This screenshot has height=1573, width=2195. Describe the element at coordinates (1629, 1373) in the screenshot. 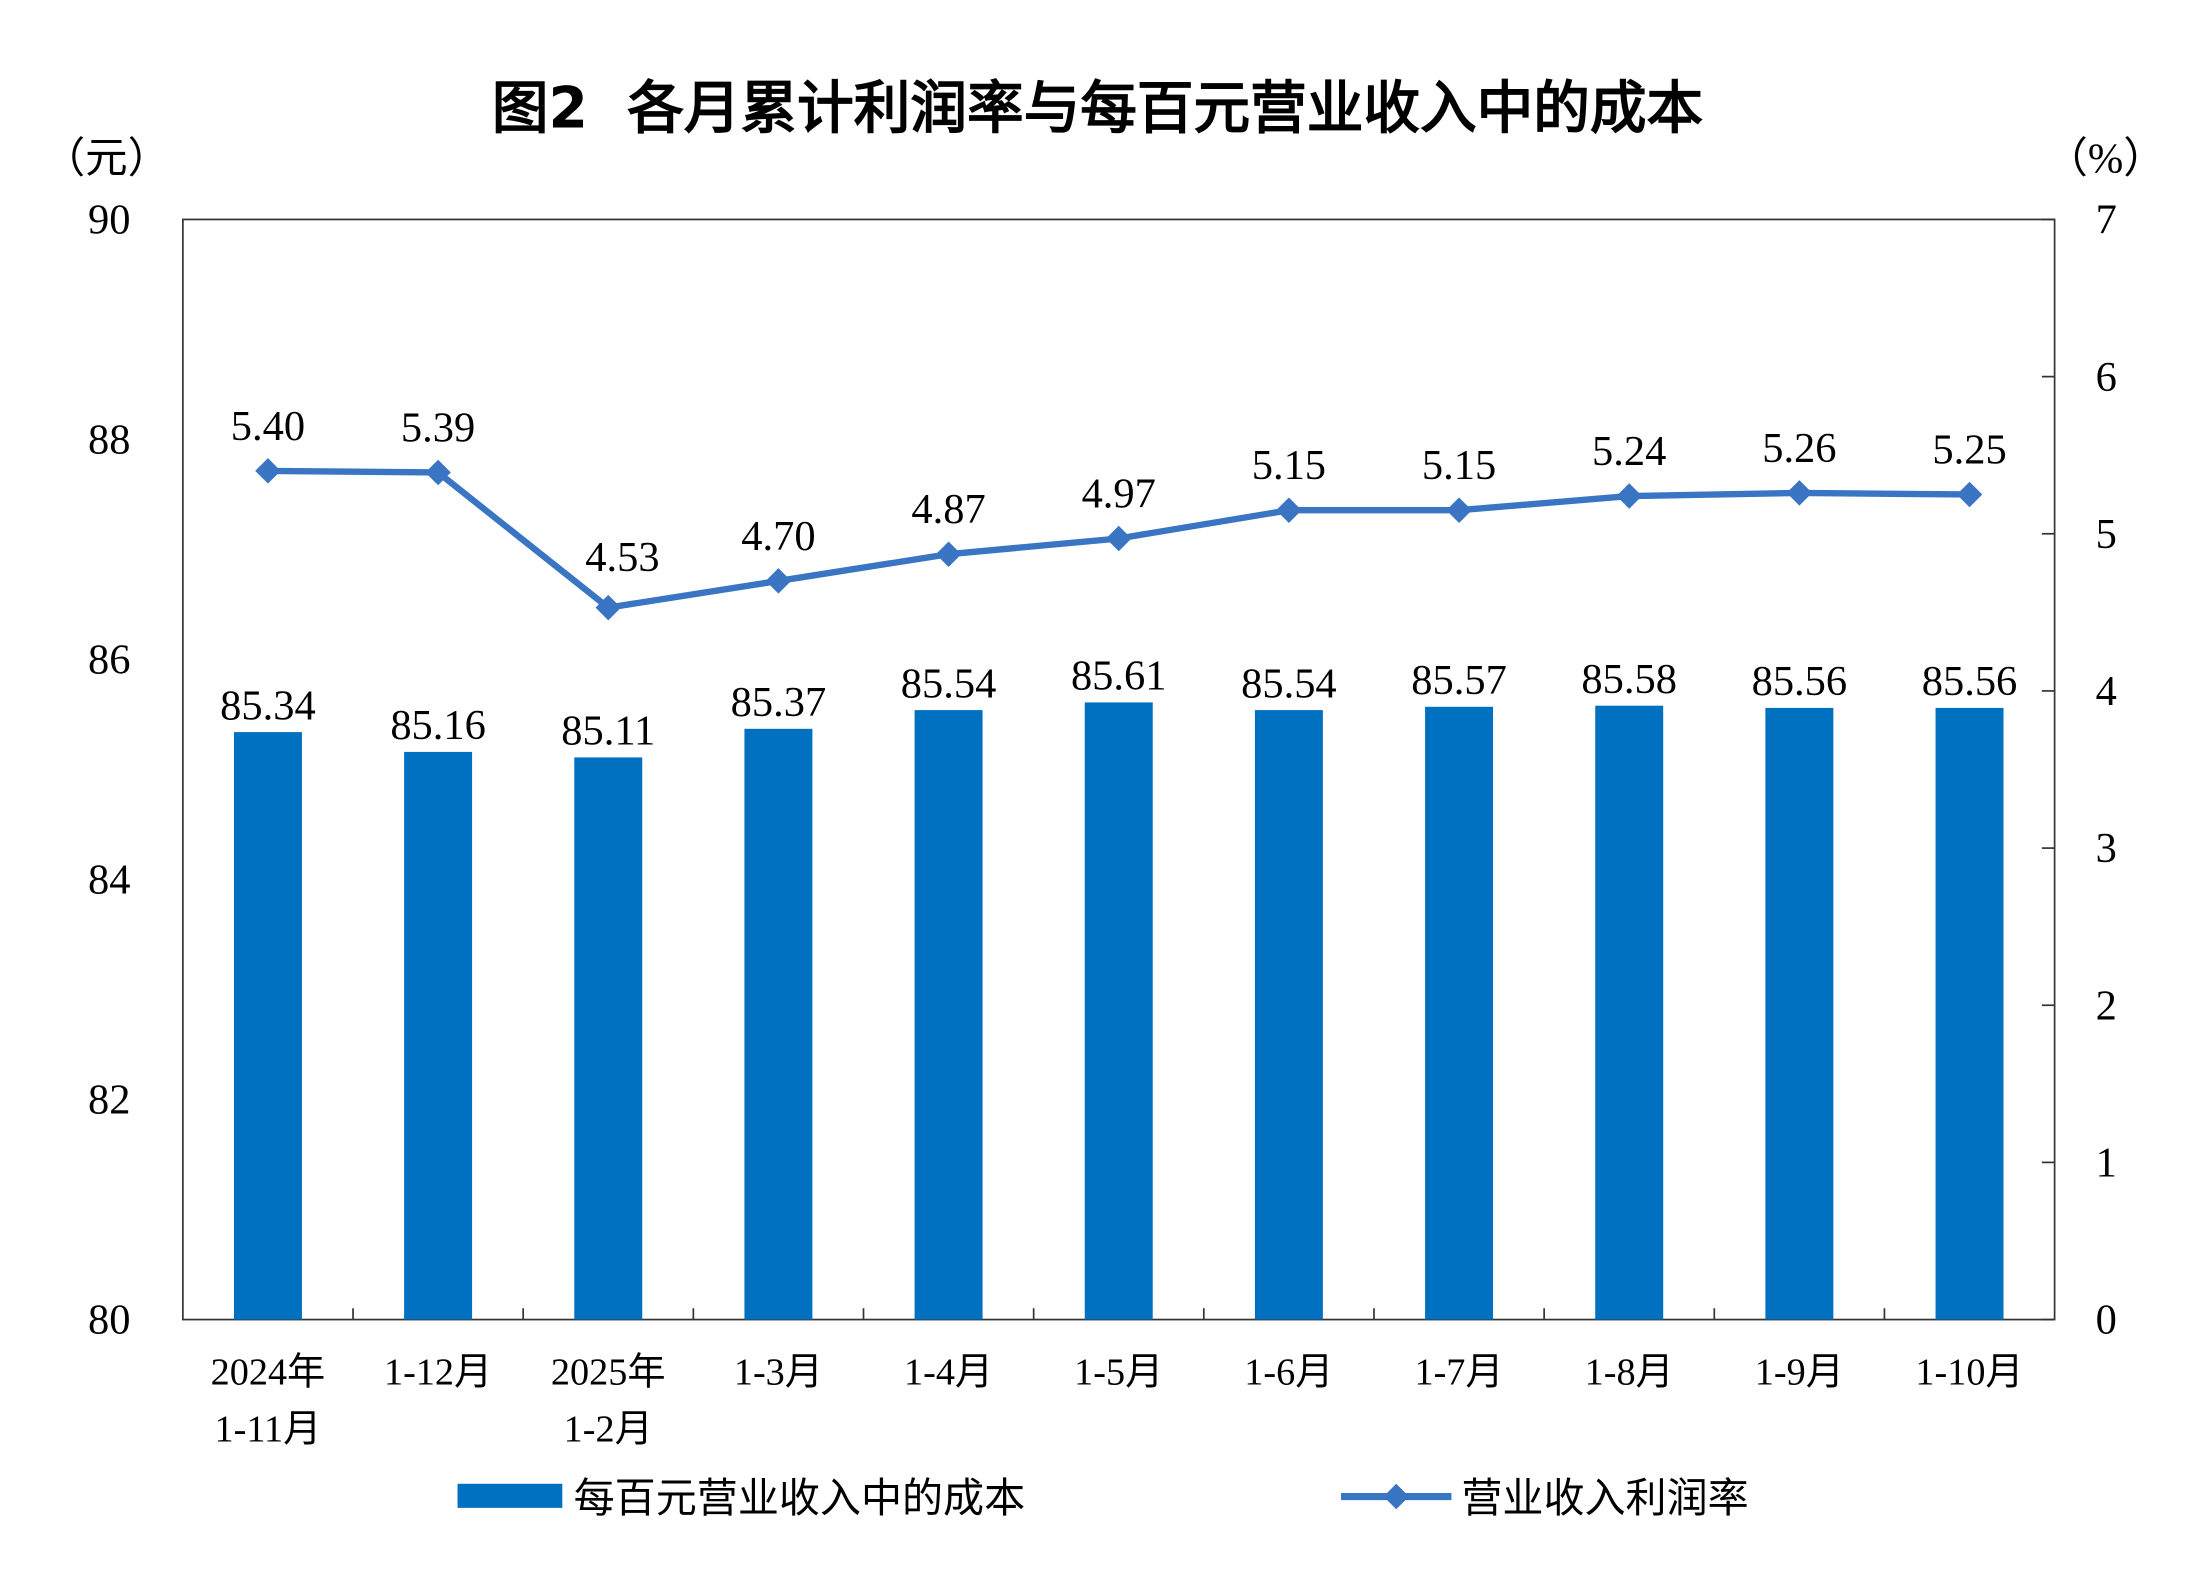

I see `x-tick-label: 1-8月` at that location.